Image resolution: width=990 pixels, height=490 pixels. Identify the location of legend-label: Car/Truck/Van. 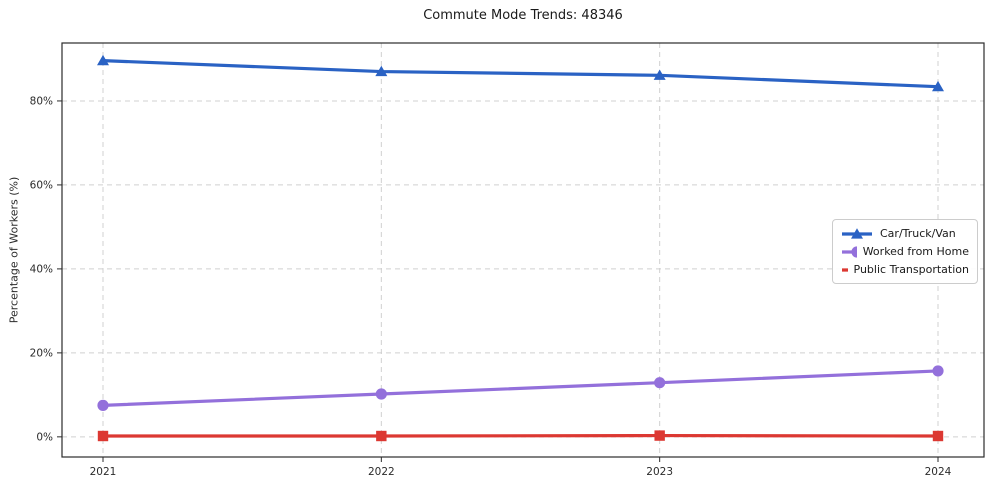
(918, 233).